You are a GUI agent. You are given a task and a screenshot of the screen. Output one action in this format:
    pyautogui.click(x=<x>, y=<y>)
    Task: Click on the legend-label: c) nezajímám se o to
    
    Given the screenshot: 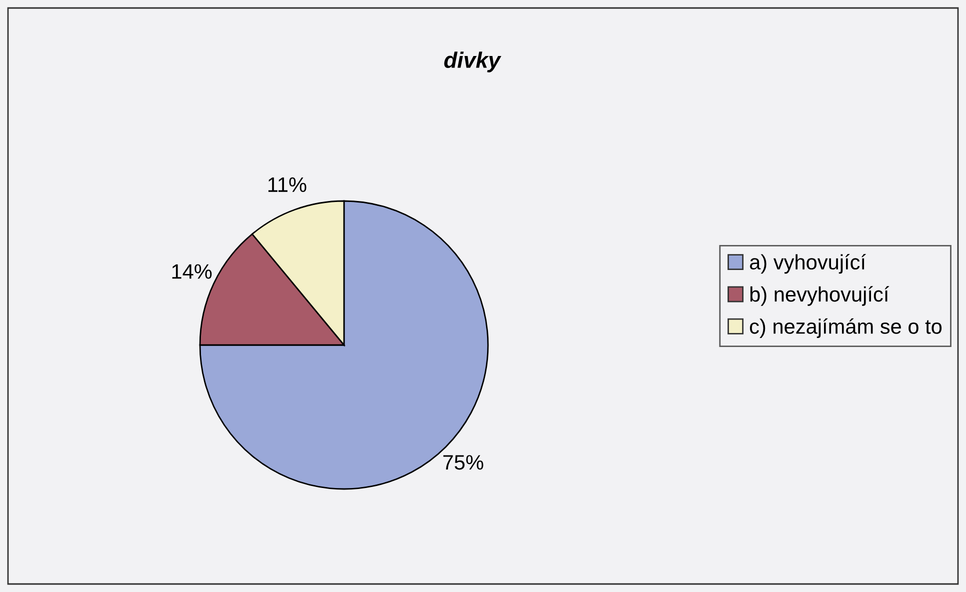 What is the action you would take?
    pyautogui.click(x=846, y=328)
    